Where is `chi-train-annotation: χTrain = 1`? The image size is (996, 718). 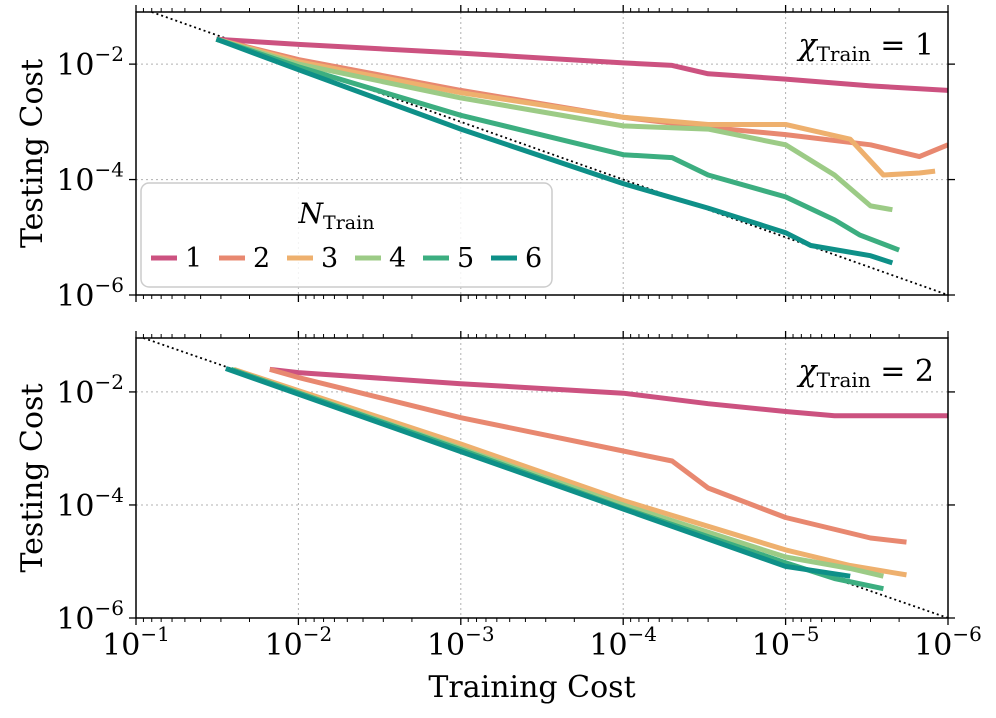
chi-train-annotation: χTrain = 1 is located at coordinates (865, 47).